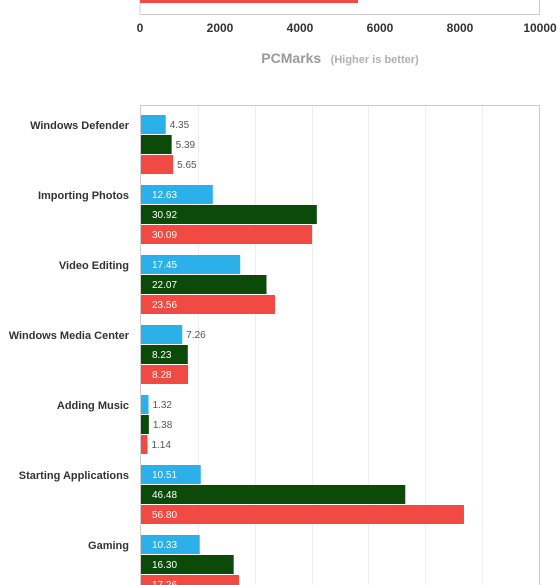 This screenshot has width=560, height=585. I want to click on data-label: 1.32, so click(163, 405).